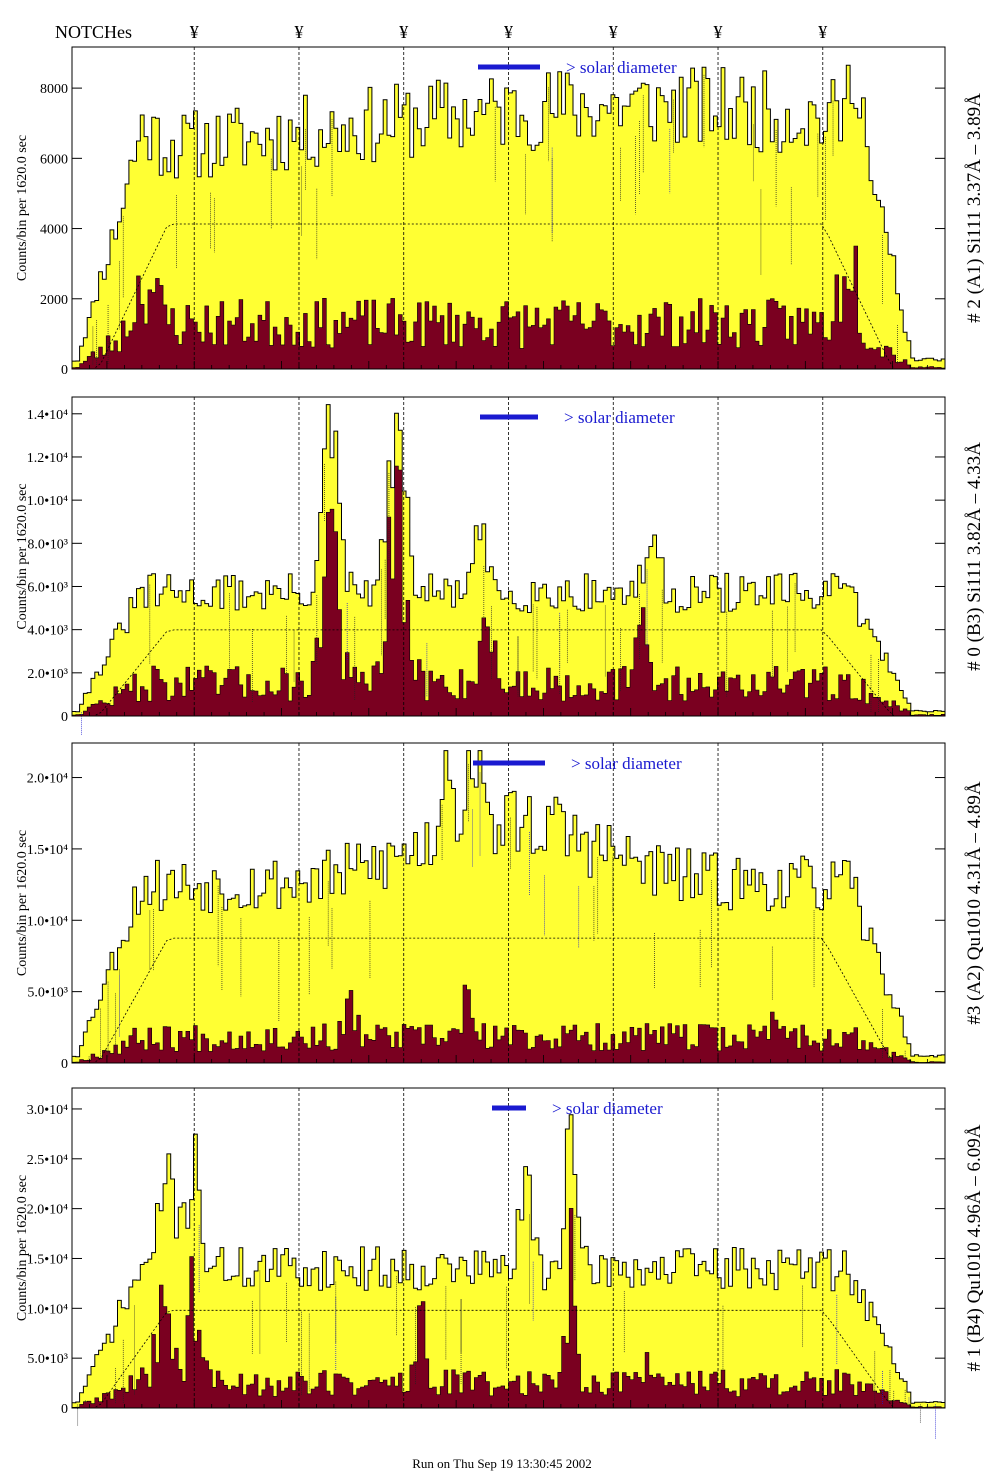  I want to click on legend-label-3: > solar diameter, so click(607, 1108).